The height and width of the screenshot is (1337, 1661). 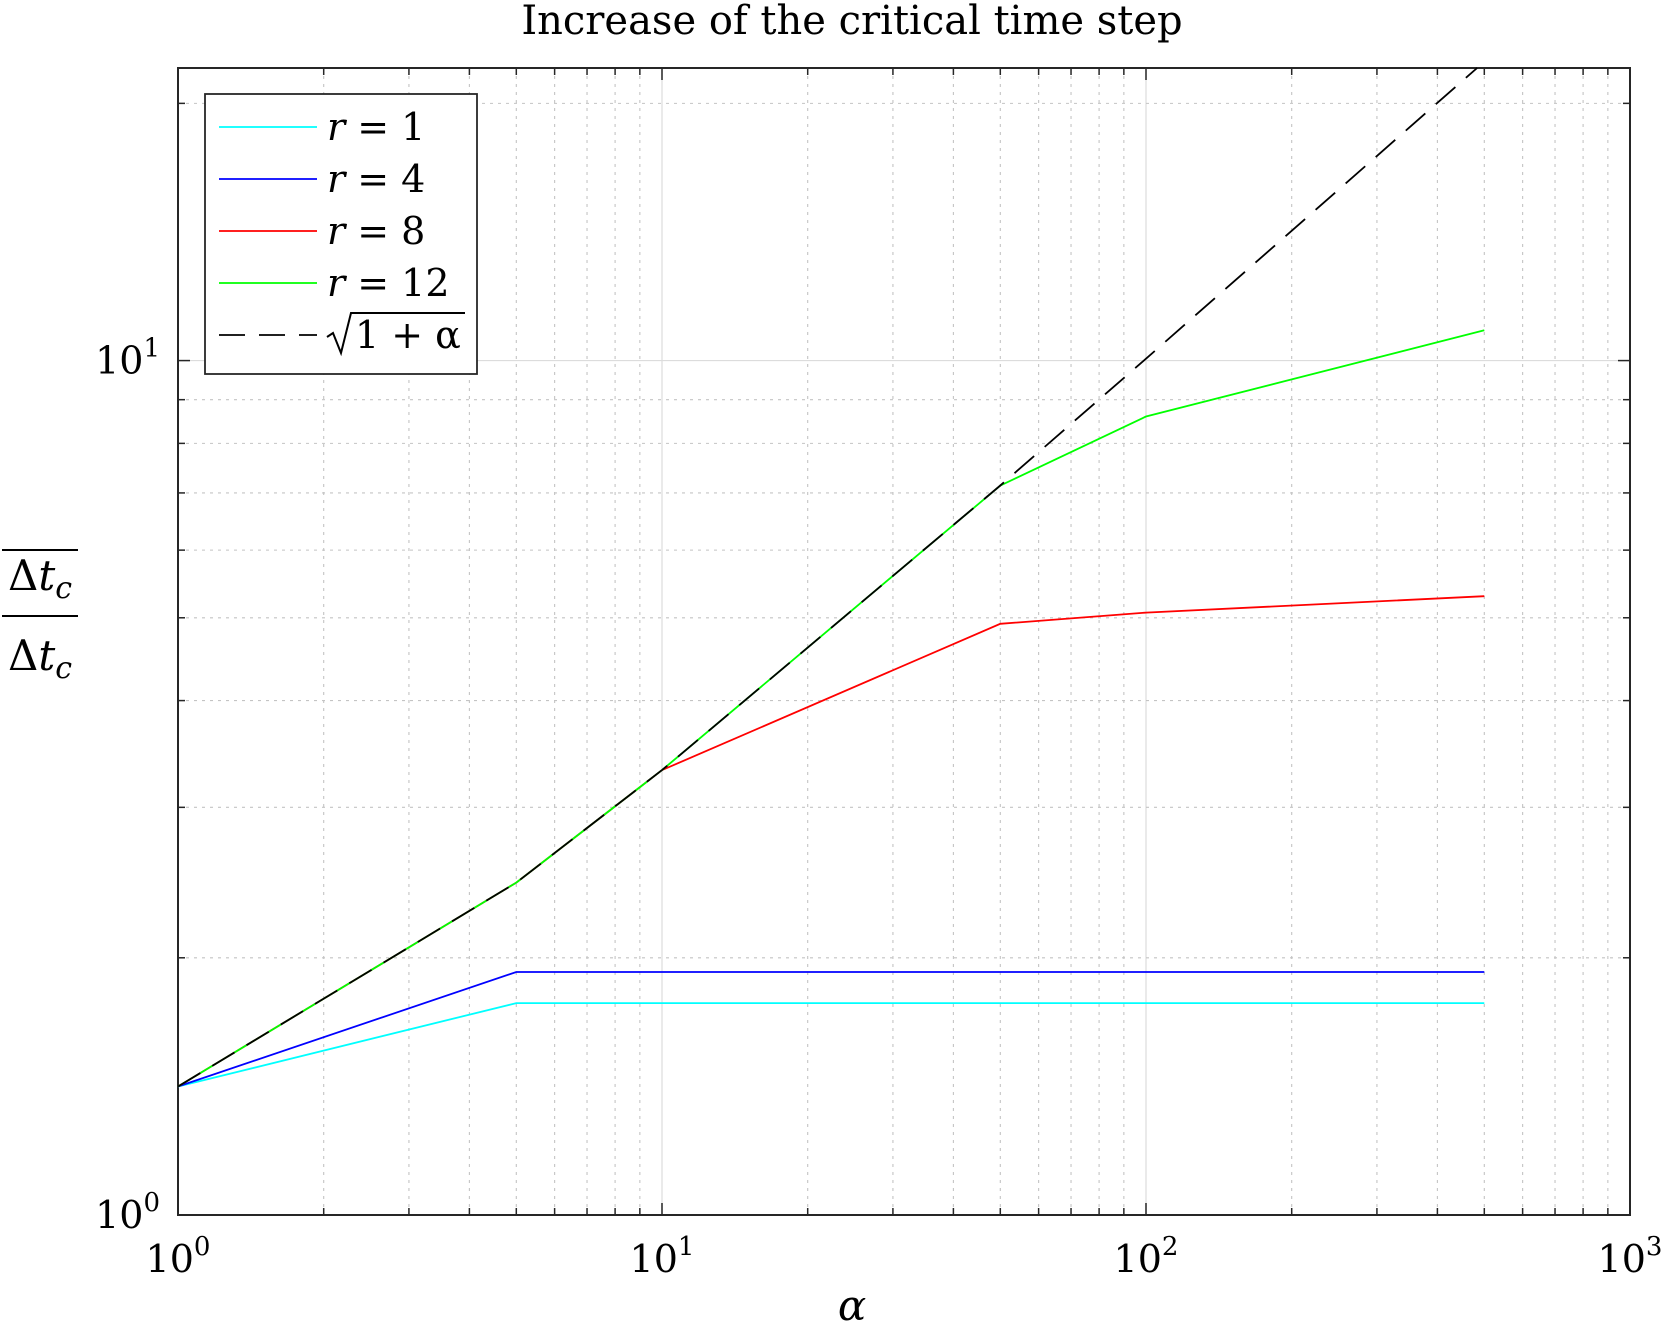 I want to click on y-axis-label: Δtc Δtc, so click(x=40, y=617).